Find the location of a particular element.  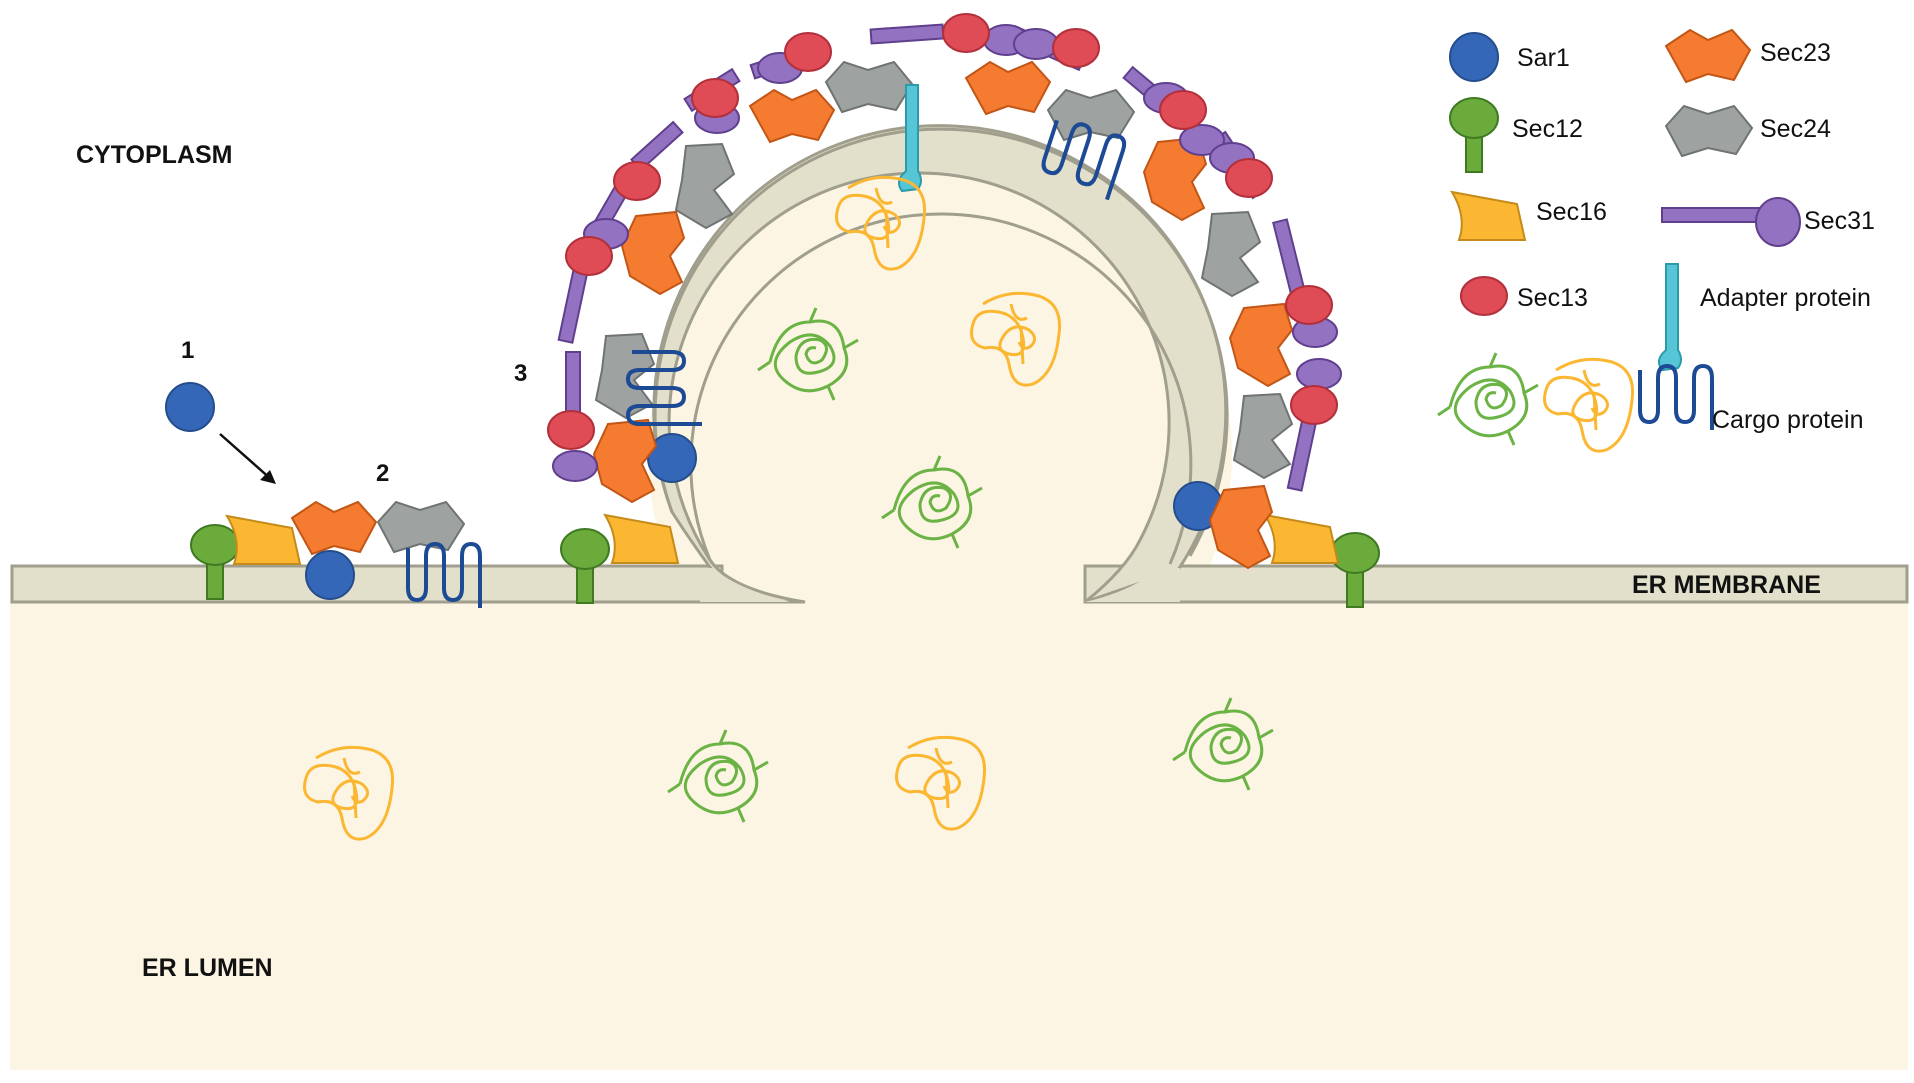

legend-sar1-label: Sar1 is located at coordinates (1543, 58).